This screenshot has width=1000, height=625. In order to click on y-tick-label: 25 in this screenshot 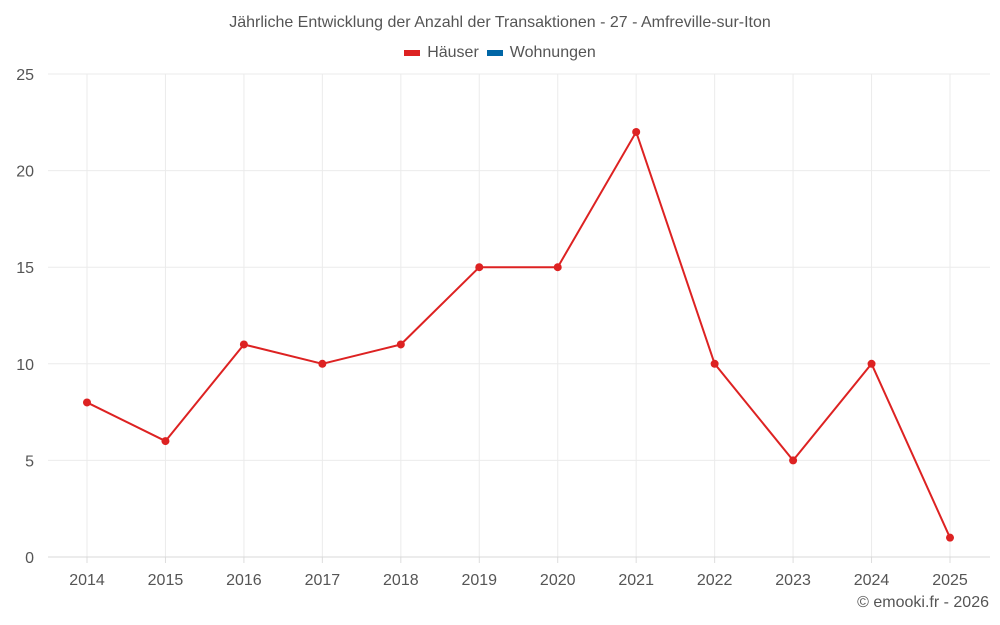, I will do `click(25, 75)`.